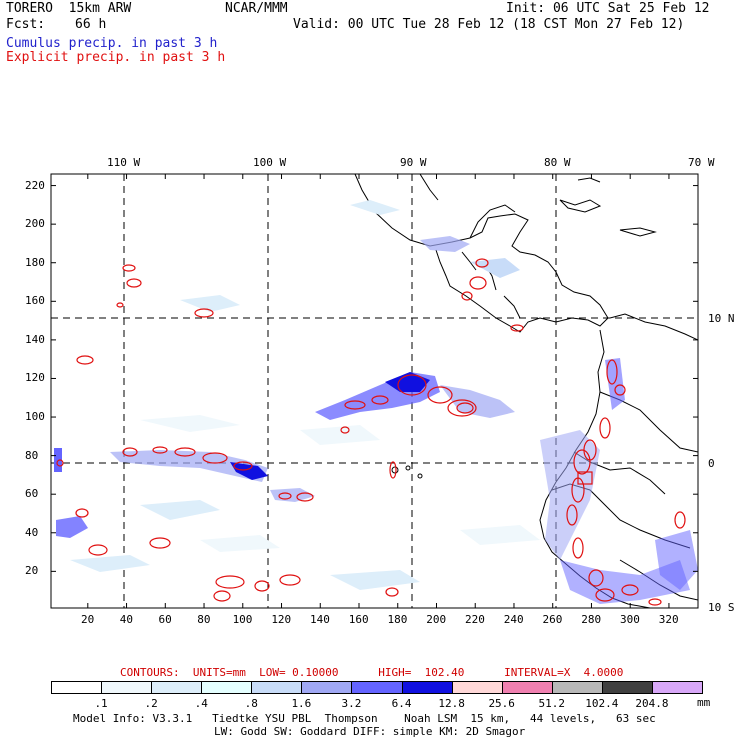 This screenshot has width=740, height=740. I want to click on legend-label: 1.6, so click(301, 703).